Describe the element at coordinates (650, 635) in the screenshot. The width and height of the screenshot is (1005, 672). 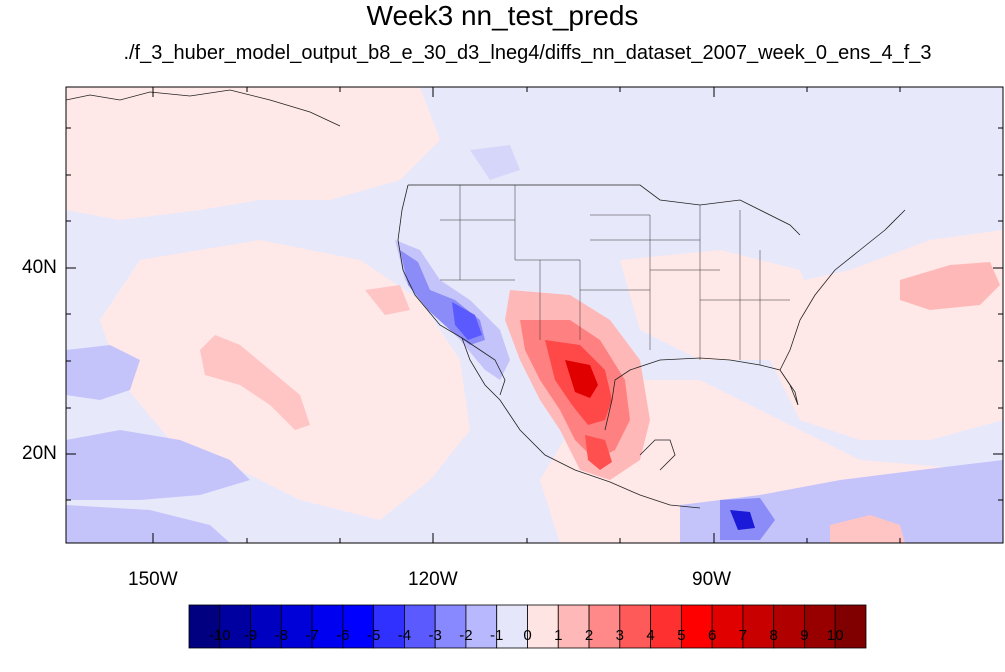
I see `colorbar-label: 4` at that location.